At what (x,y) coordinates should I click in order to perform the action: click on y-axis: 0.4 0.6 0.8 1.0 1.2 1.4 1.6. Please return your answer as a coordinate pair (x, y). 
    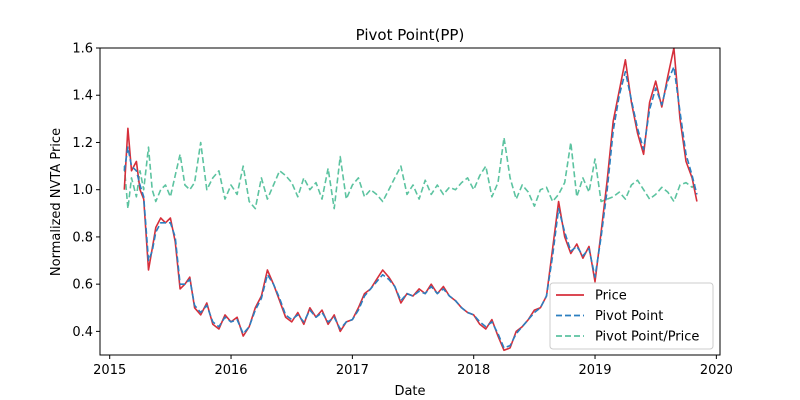
    Looking at the image, I should click on (86, 191).